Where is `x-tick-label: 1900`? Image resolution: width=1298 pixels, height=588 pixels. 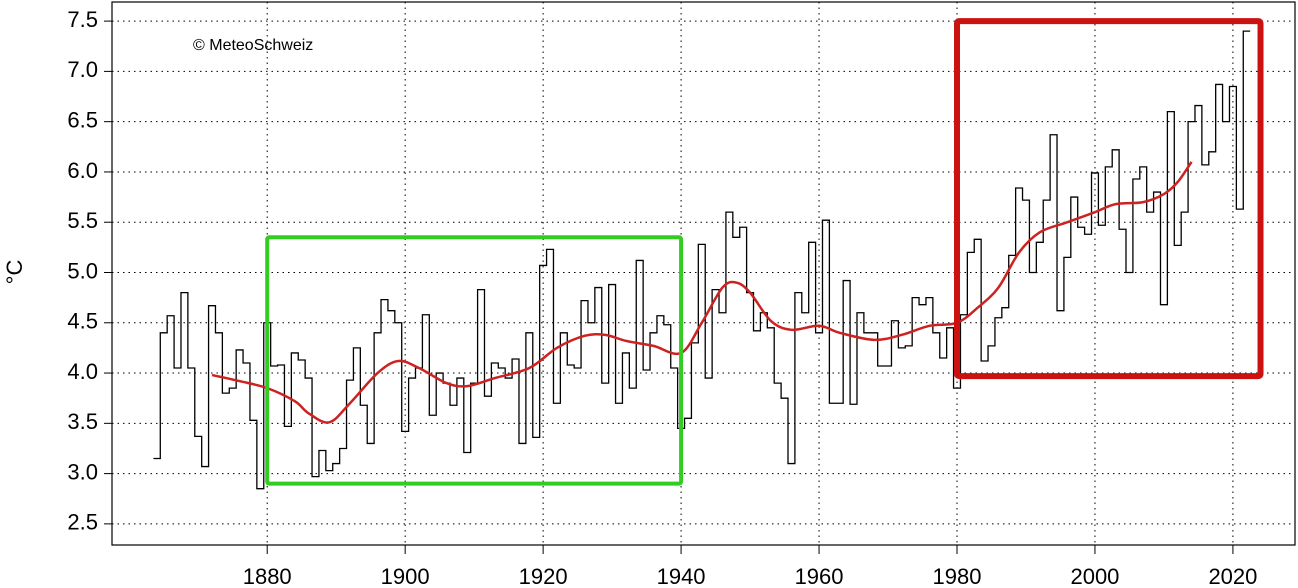 x-tick-label: 1900 is located at coordinates (405, 576).